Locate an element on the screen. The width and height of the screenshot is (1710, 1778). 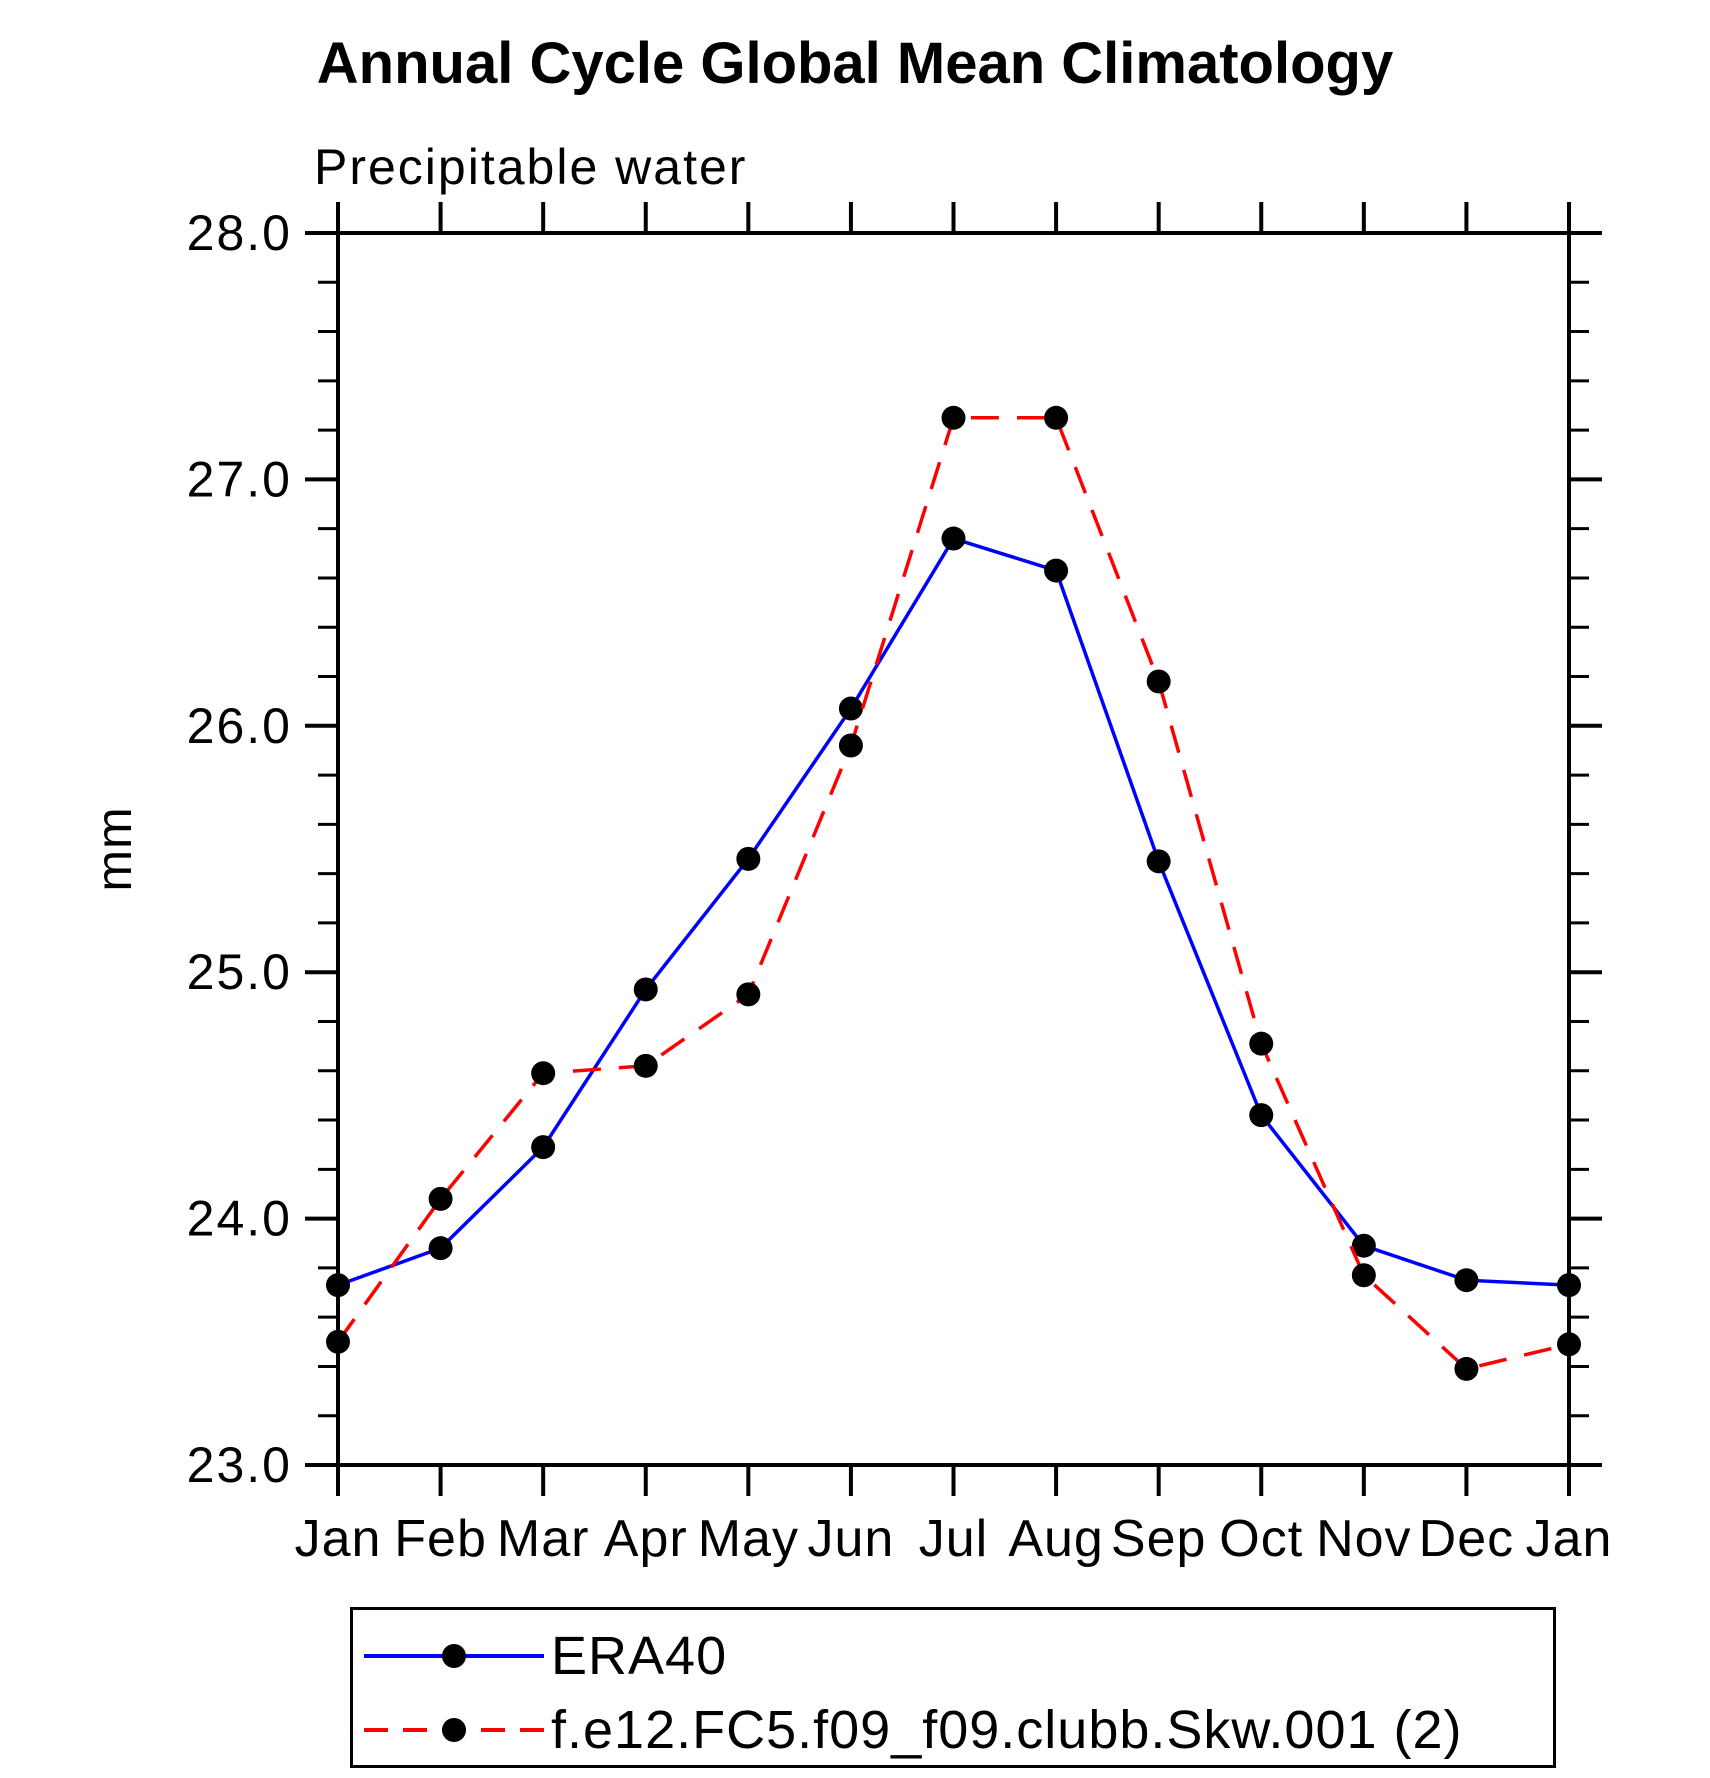
x-axis-tick-label: Feb is located at coordinates (440, 1539).